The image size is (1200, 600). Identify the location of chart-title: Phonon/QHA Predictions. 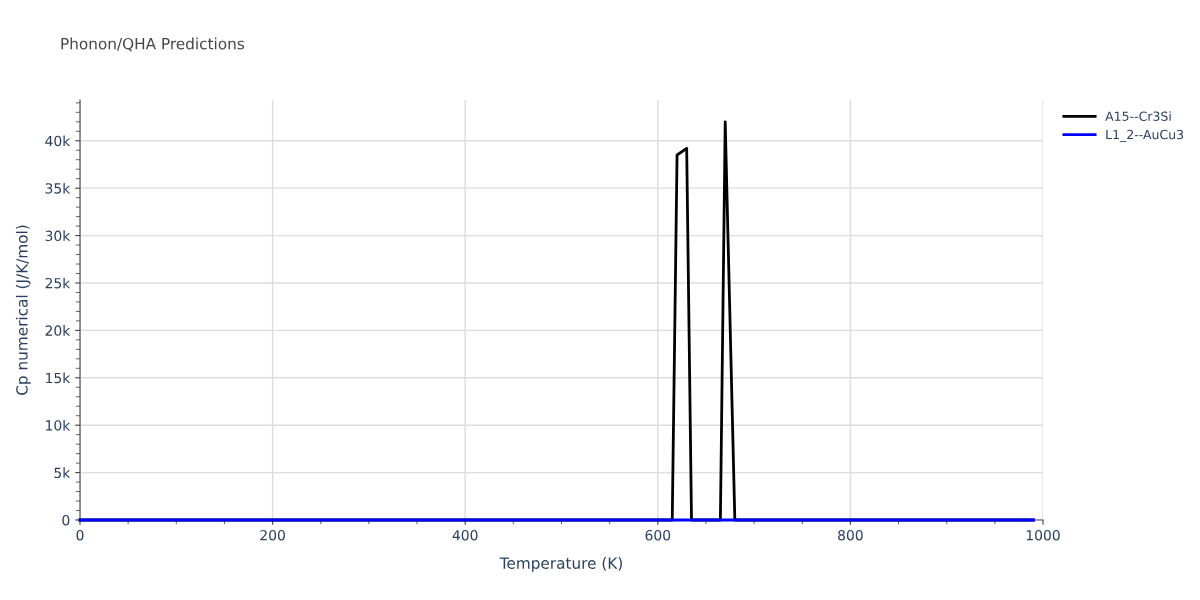
(153, 44).